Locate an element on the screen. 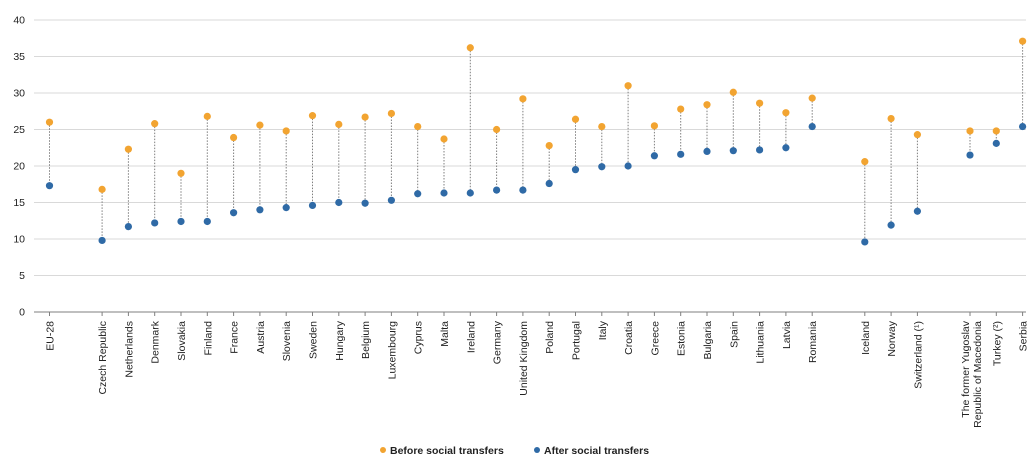  x-tick-label: Greece is located at coordinates (655, 338).